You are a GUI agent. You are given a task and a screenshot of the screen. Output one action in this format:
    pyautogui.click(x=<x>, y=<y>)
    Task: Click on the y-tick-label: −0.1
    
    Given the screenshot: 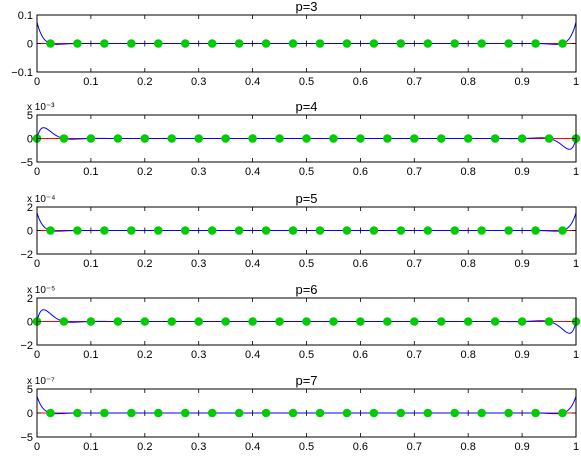 What is the action you would take?
    pyautogui.click(x=22, y=73)
    